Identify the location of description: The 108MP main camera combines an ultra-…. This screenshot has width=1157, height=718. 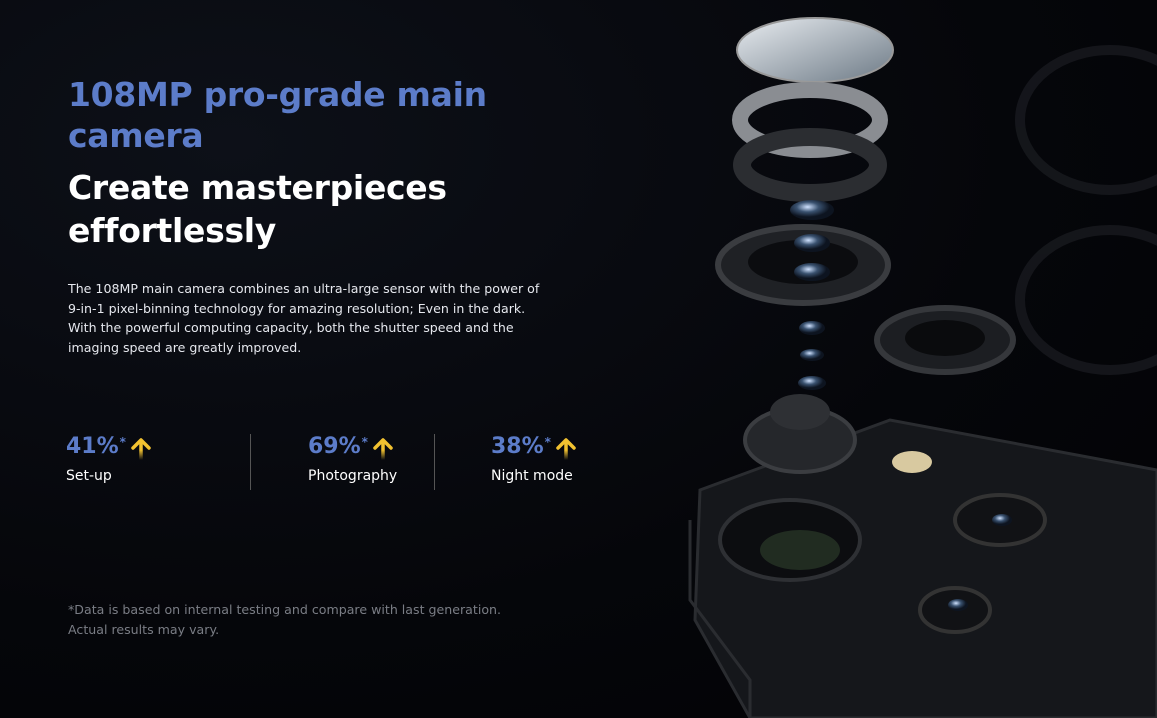
(304, 318).